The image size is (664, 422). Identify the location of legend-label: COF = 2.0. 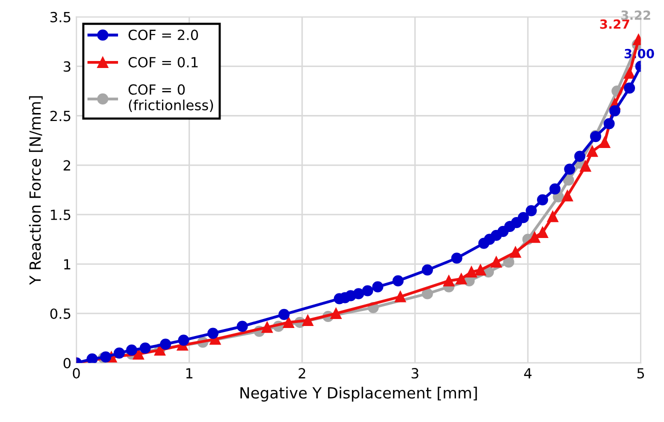
(163, 35).